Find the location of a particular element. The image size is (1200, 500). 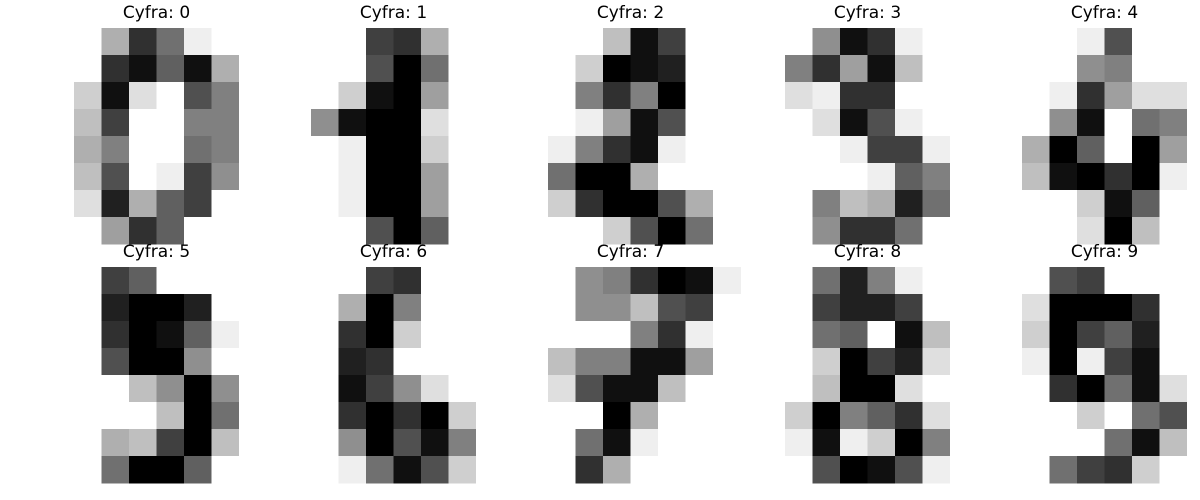

panel-title: Cyfra: 2 is located at coordinates (630, 13).